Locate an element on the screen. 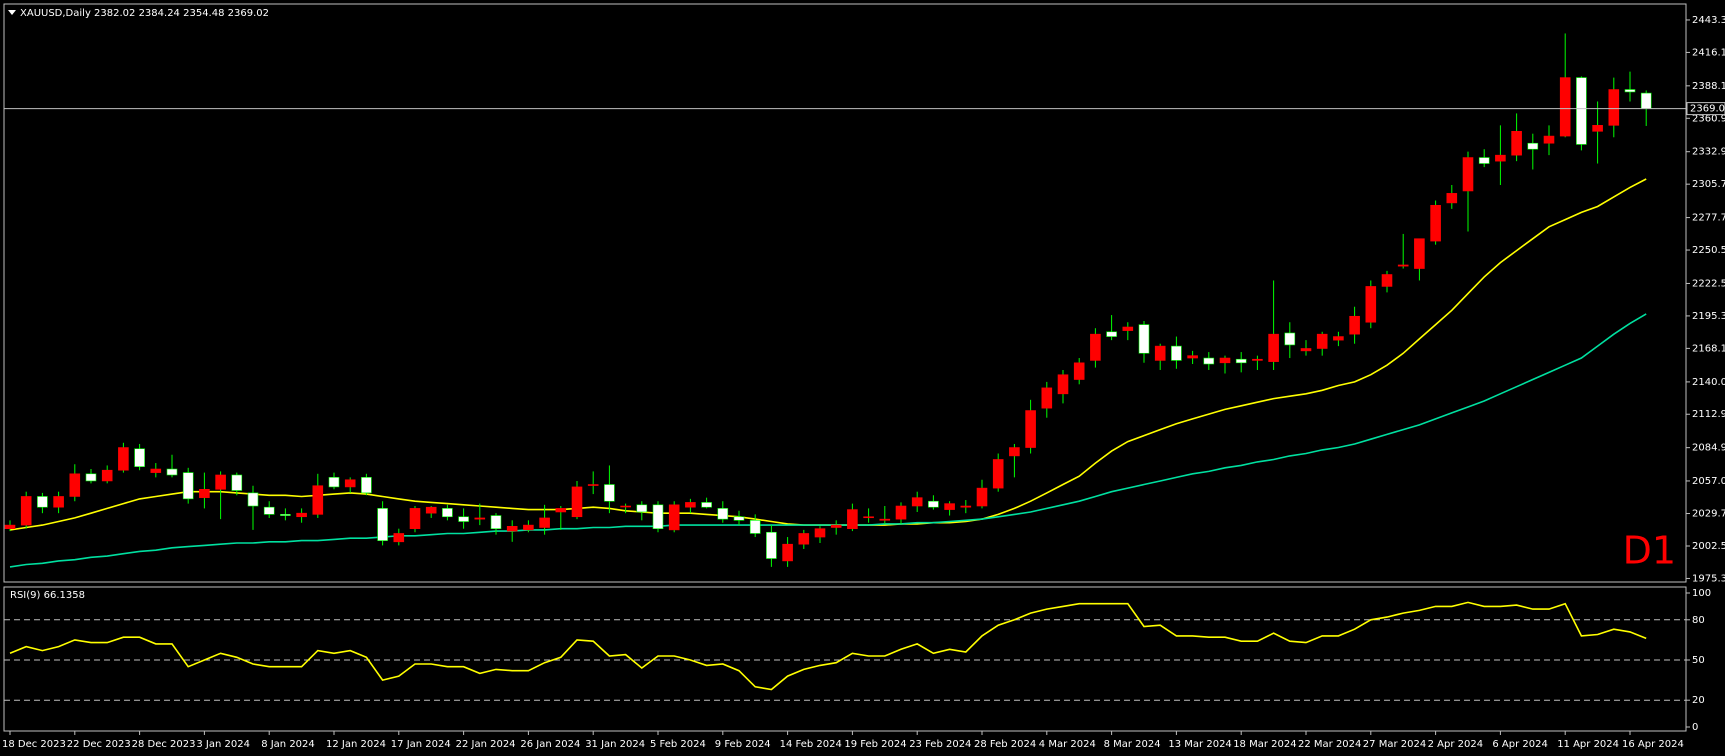  last-price-box is located at coordinates (1705, 109).